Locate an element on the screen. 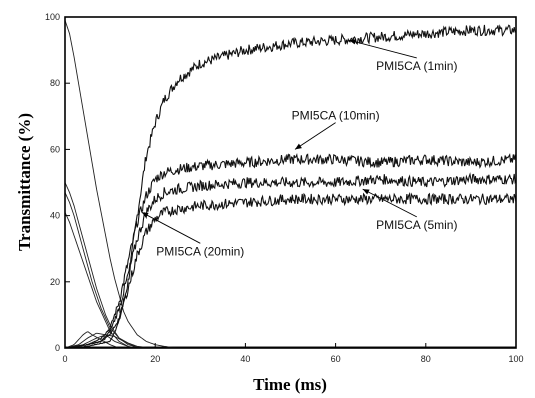 The width and height of the screenshot is (535, 398). x-axis-title: Time (ms) is located at coordinates (290, 384).